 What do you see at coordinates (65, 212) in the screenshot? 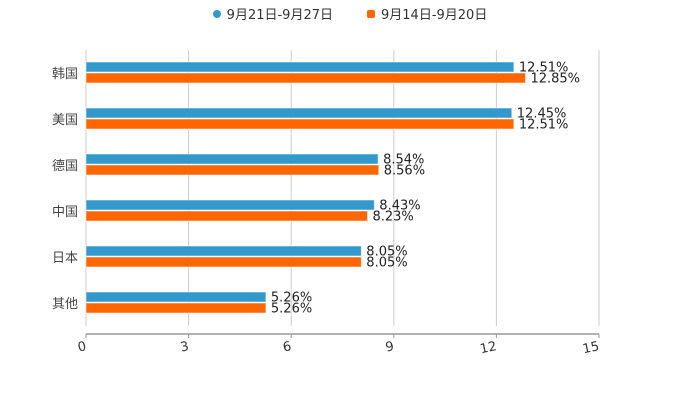
I see `category-label: 中国` at bounding box center [65, 212].